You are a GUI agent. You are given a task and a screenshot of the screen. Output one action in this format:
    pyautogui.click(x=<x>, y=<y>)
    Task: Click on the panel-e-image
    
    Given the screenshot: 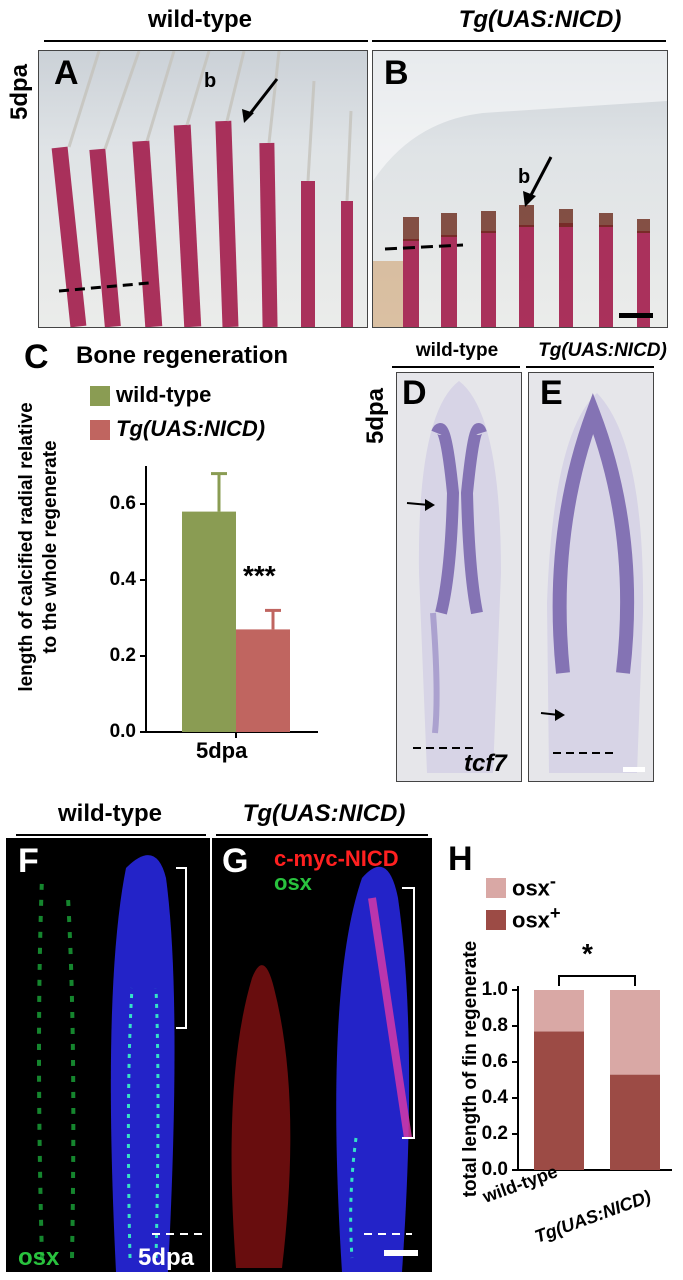 What is the action you would take?
    pyautogui.click(x=591, y=577)
    